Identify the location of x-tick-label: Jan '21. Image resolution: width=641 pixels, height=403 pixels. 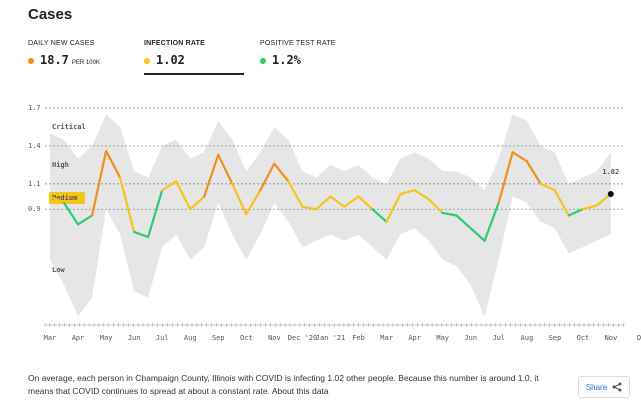
(331, 338).